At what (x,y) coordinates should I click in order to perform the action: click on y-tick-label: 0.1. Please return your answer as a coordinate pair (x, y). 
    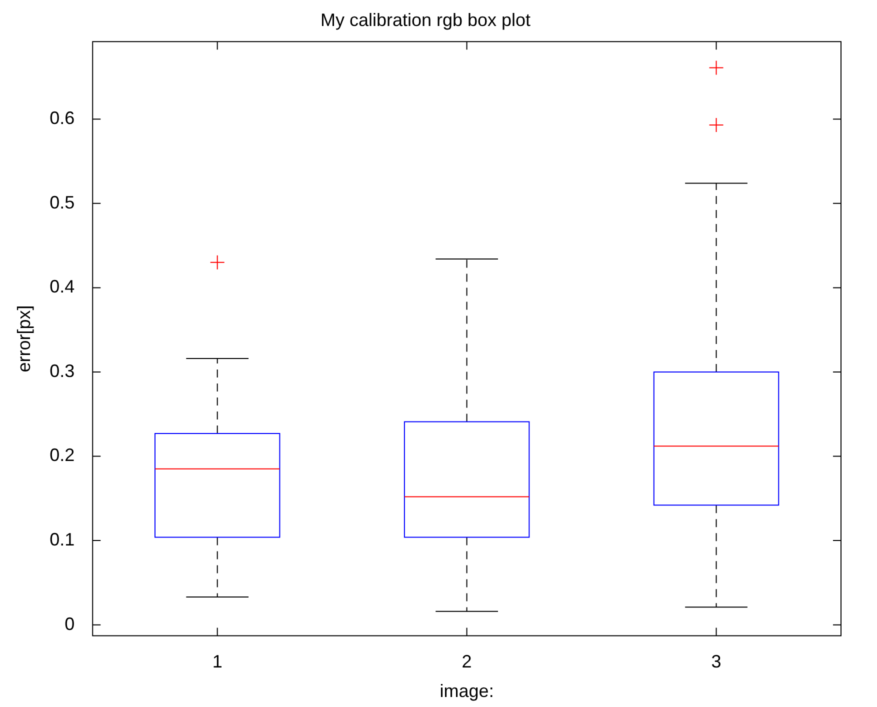
    Looking at the image, I should click on (62, 540).